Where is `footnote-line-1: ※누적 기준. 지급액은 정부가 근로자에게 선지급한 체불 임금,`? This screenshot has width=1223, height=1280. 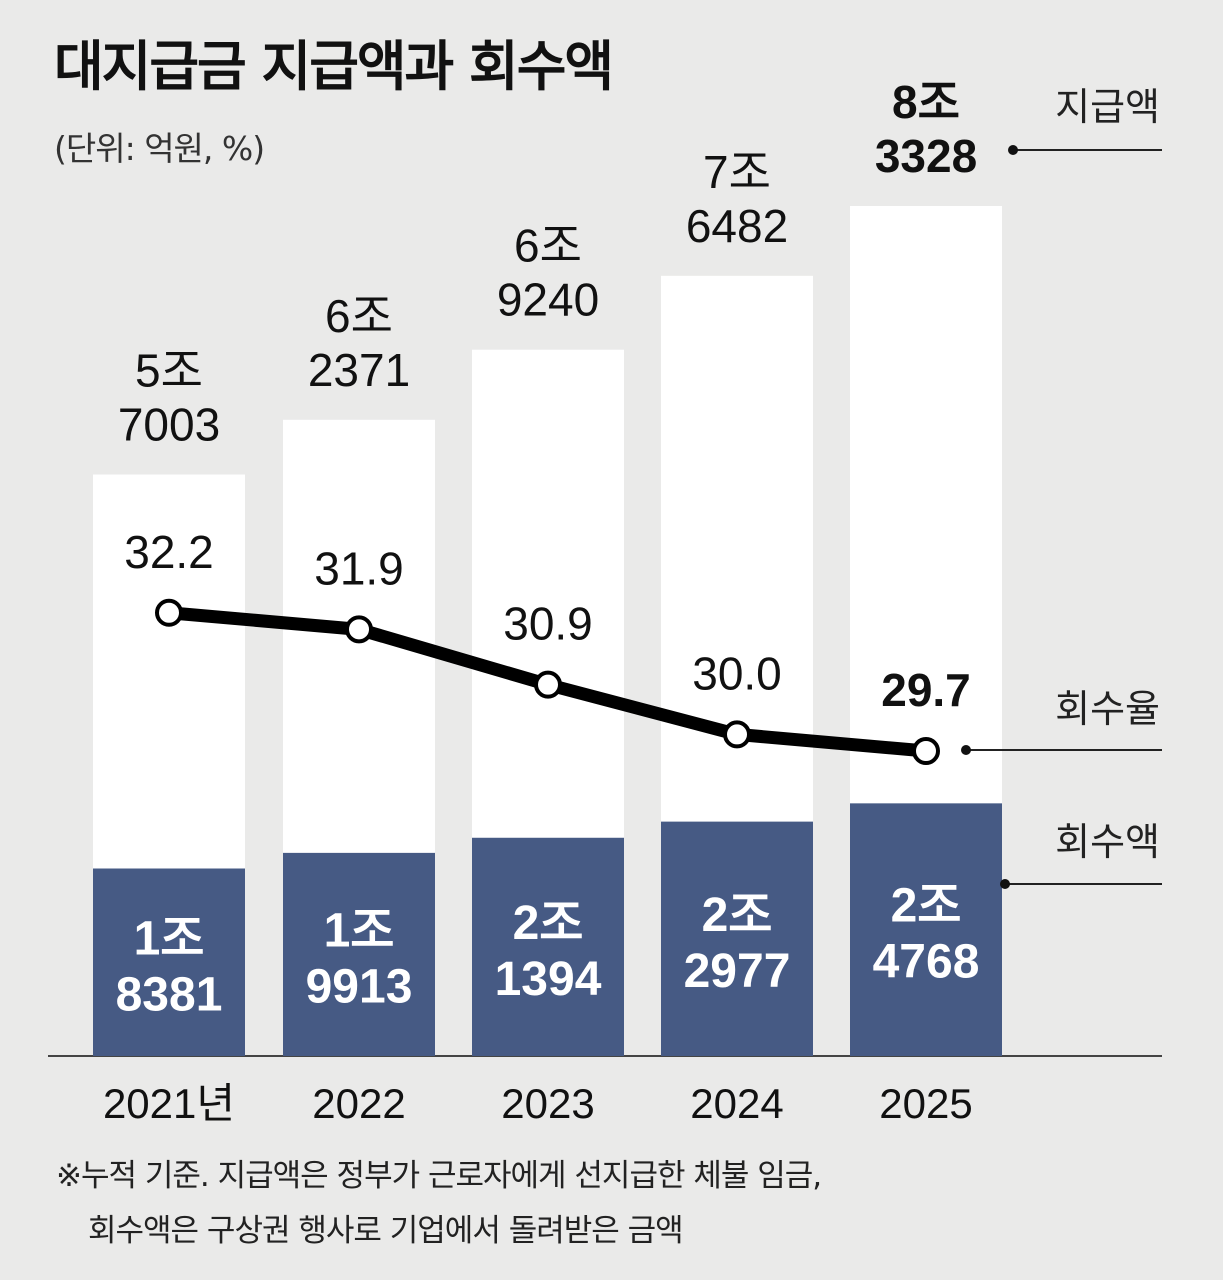
footnote-line-1: ※누적 기준. 지급액은 정부가 근로자에게 선지급한 체불 임금, is located at coordinates (439, 1176).